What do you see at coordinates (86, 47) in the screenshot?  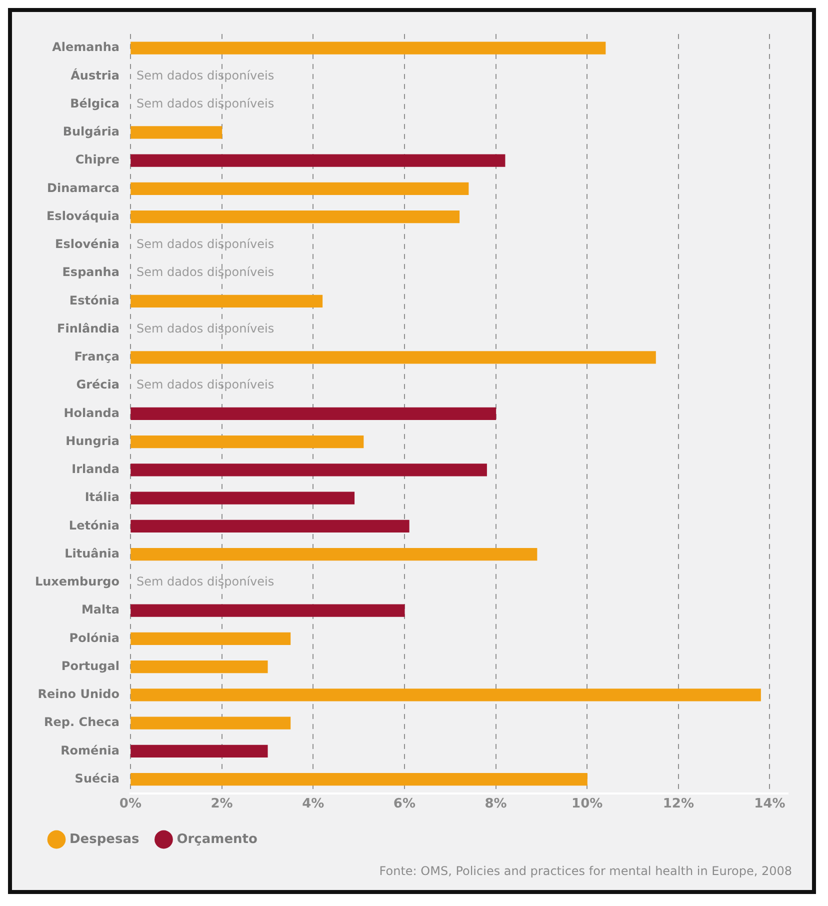 I see `y-tick-label: Alemanha` at bounding box center [86, 47].